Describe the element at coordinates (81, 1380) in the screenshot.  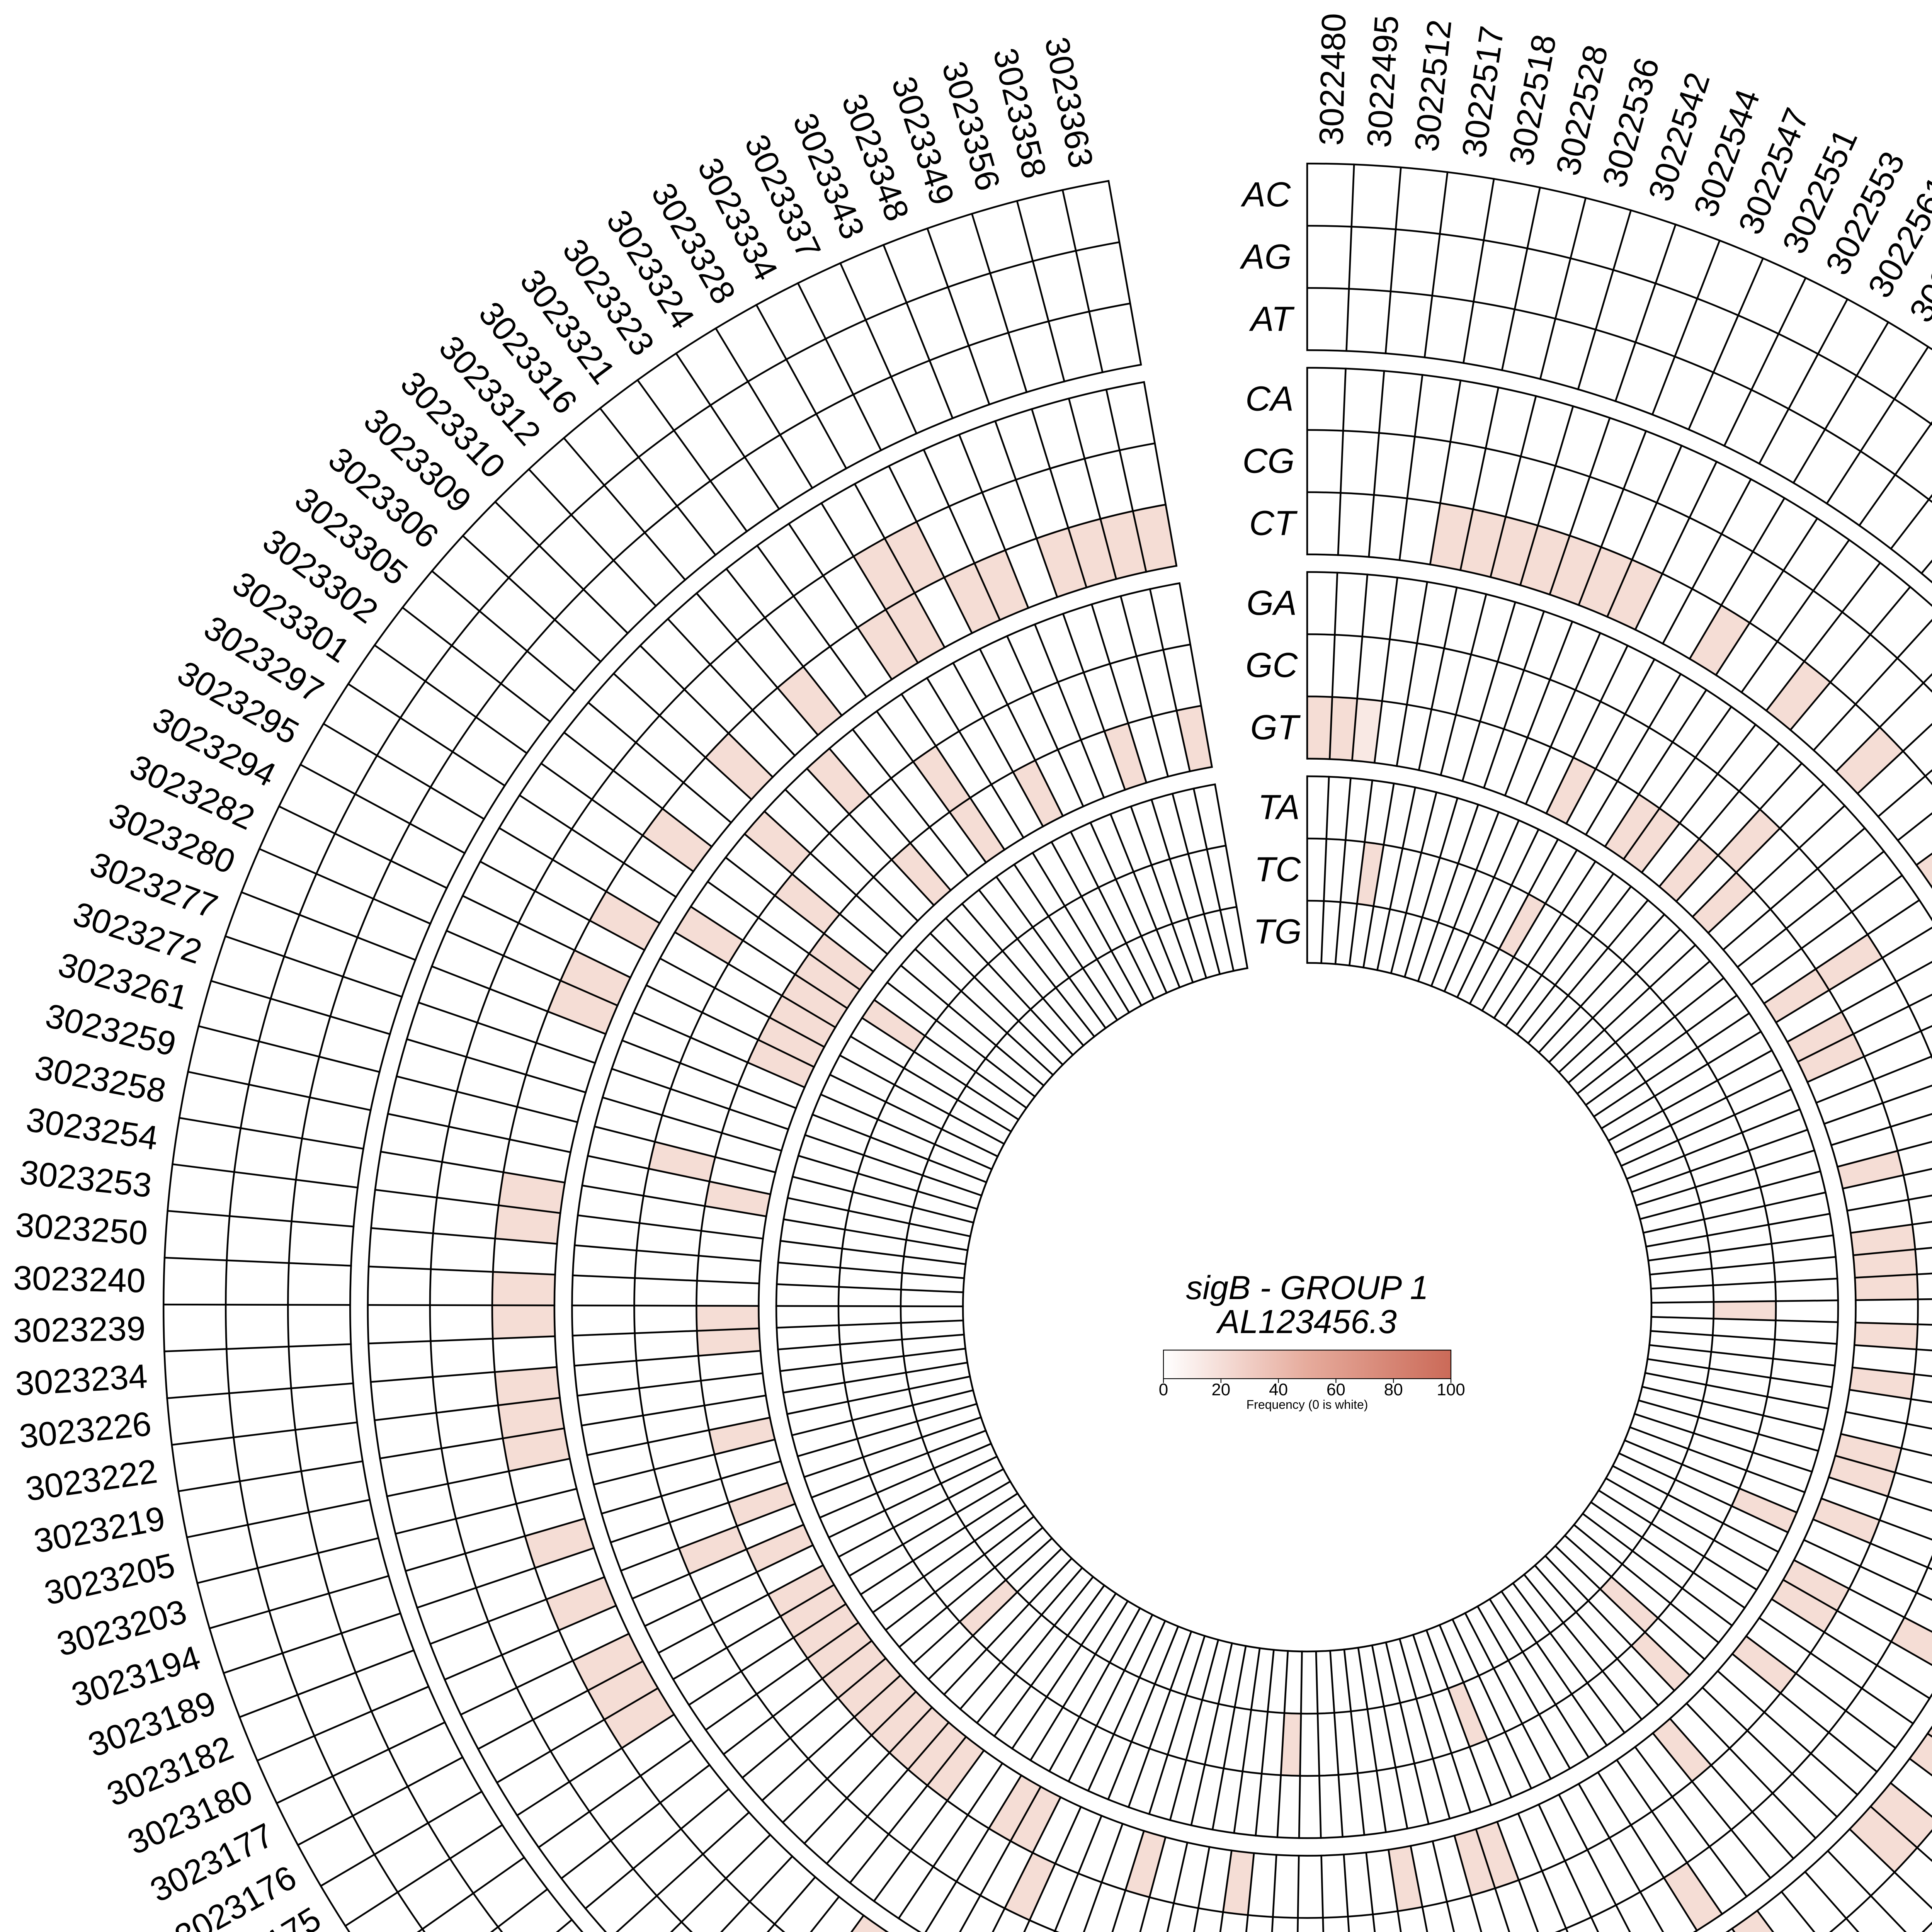
I see `svg-text: 3023234` at that location.